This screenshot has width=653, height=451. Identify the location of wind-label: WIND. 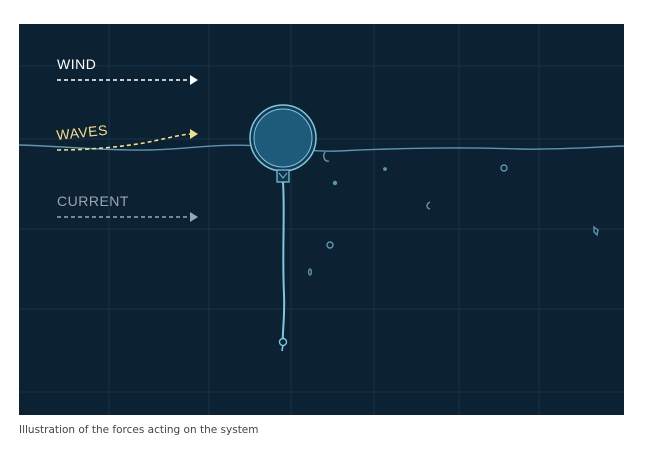
(76, 64).